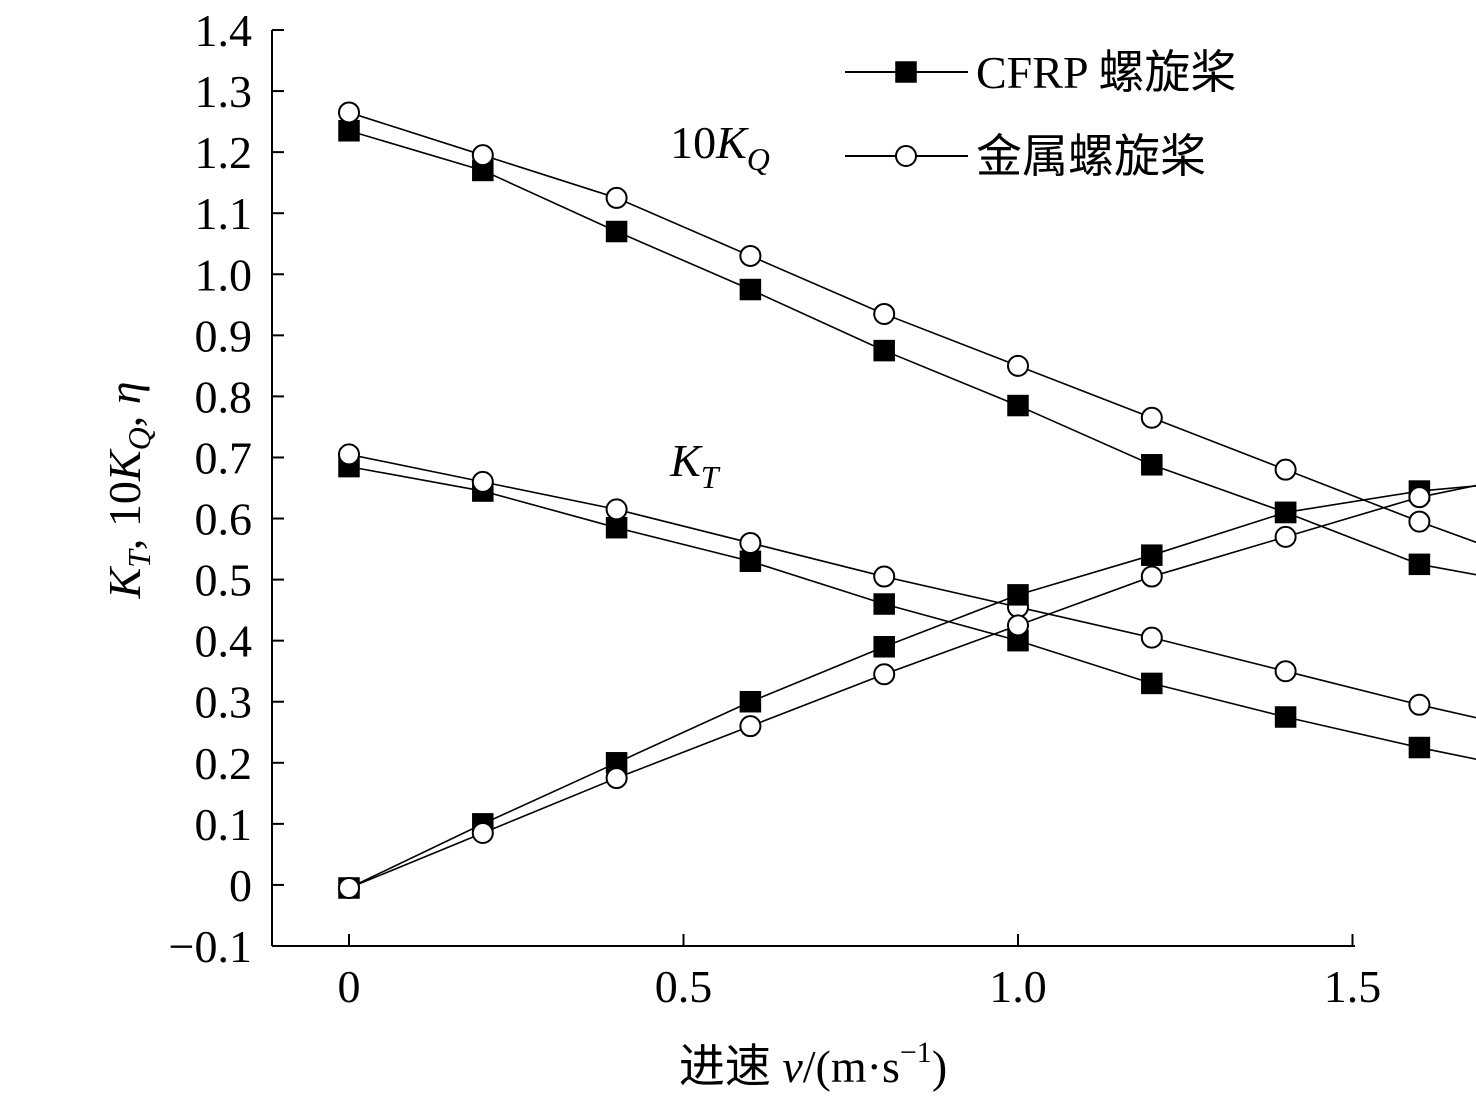 This screenshot has height=1102, width=1476. I want to click on y-tick-label: 0.6, so click(224, 519).